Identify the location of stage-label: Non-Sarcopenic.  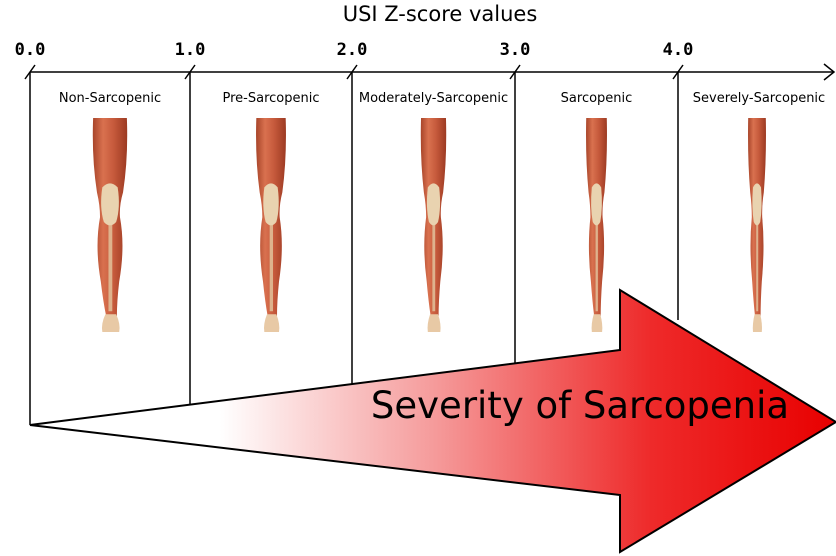
(110, 98).